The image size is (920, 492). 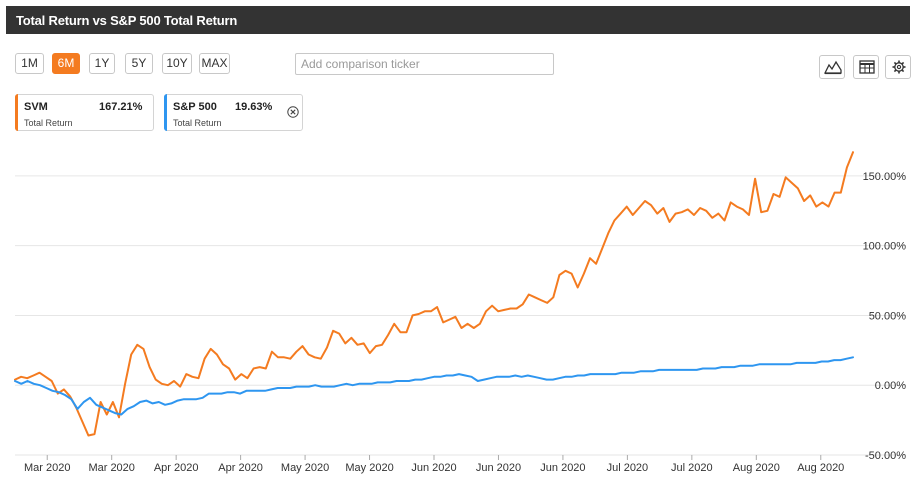 What do you see at coordinates (121, 107) in the screenshot?
I see `legend-value: 167.21%` at bounding box center [121, 107].